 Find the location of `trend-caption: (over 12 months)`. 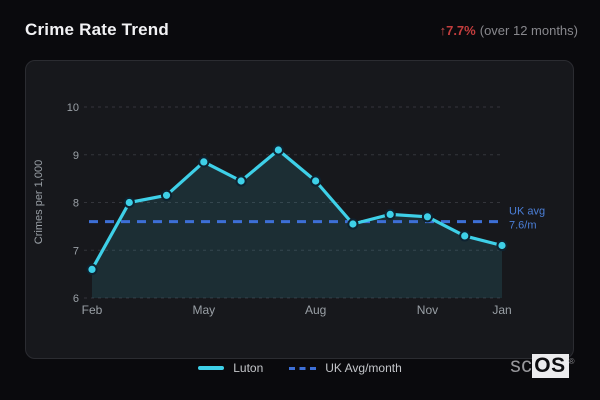

trend-caption: (over 12 months) is located at coordinates (528, 30).